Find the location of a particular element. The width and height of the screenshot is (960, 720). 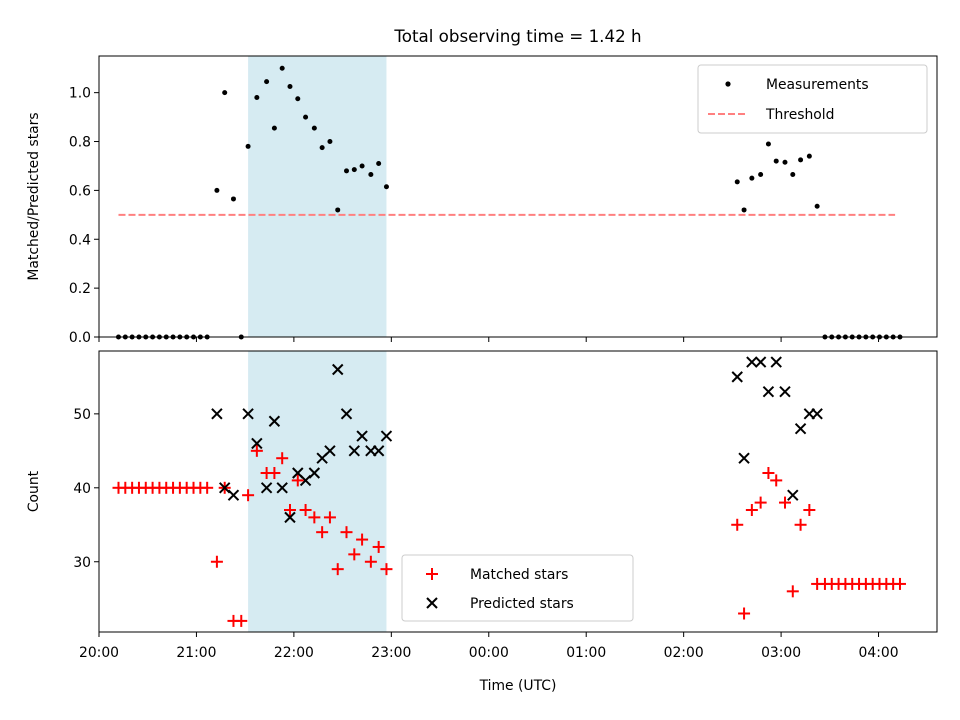

x-tick-label: 23:00 is located at coordinates (391, 653).